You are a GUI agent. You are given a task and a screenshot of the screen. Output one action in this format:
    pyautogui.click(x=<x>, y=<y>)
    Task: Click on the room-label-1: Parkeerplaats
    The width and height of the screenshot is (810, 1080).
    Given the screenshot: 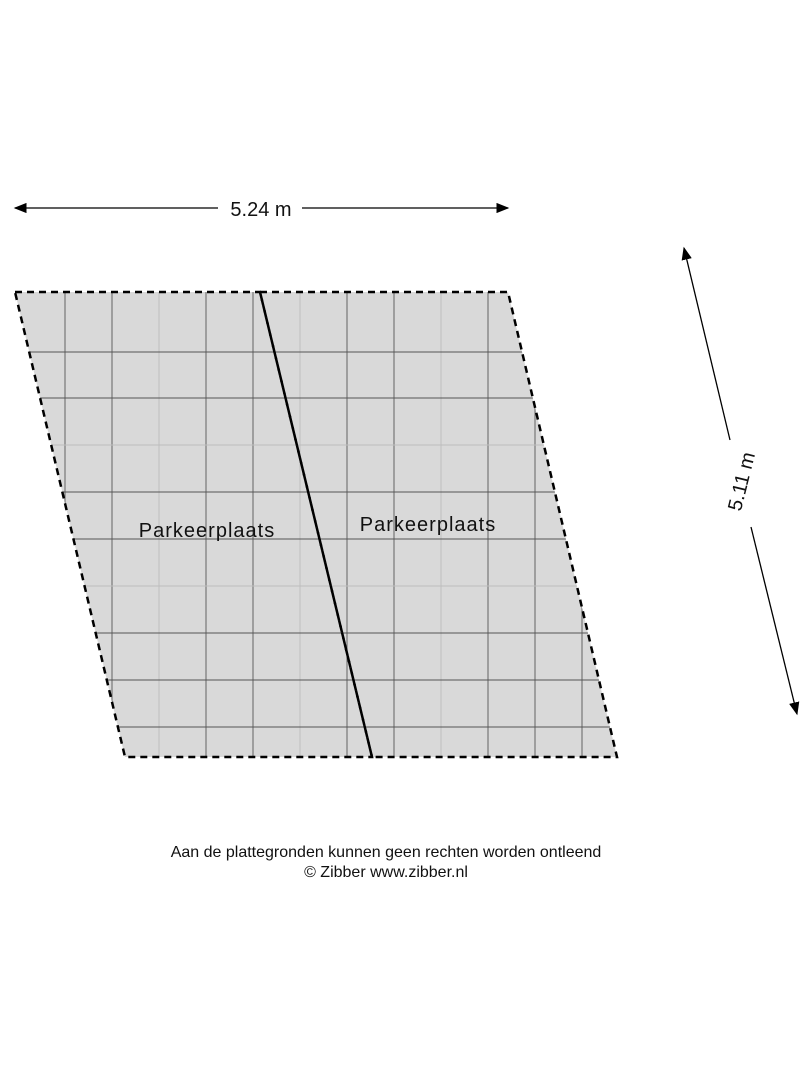 What is the action you would take?
    pyautogui.click(x=207, y=531)
    